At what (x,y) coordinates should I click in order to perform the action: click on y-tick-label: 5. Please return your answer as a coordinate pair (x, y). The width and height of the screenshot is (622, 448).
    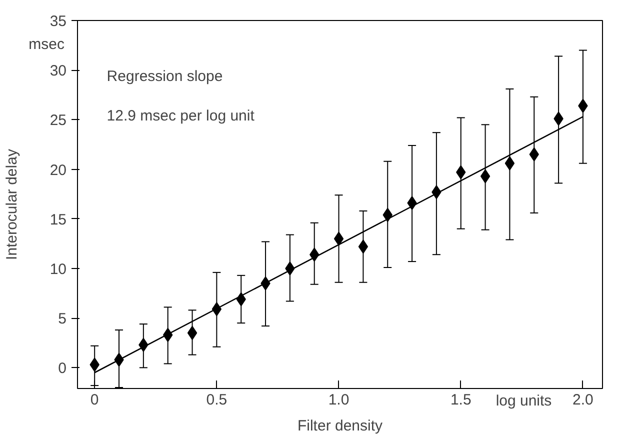
    Looking at the image, I should click on (62, 319).